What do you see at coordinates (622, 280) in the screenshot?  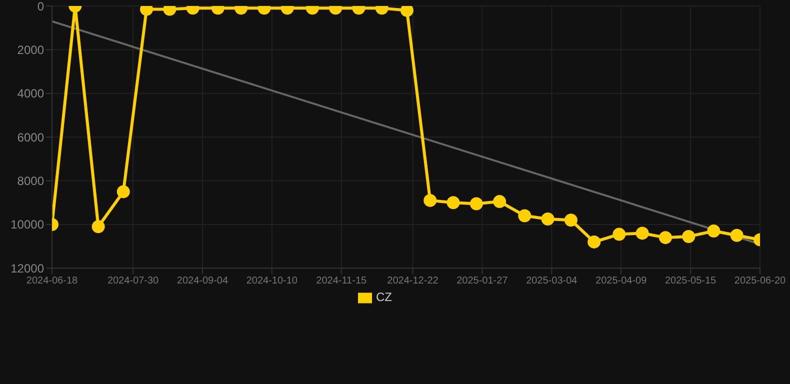 I see `x-tick-label: 2025-04-09` at bounding box center [622, 280].